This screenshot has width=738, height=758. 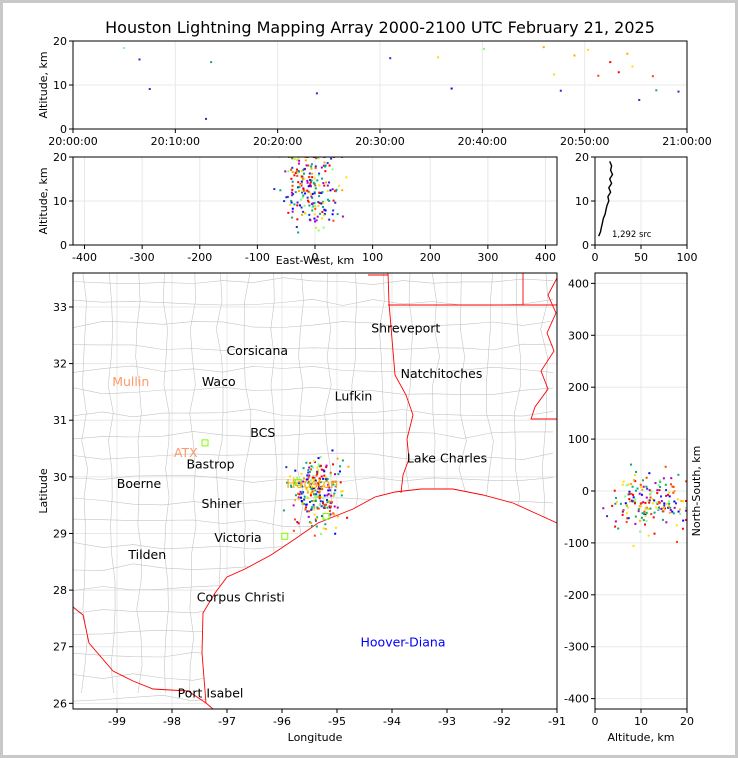 I want to click on x-tick-label: 0, so click(x=315, y=257).